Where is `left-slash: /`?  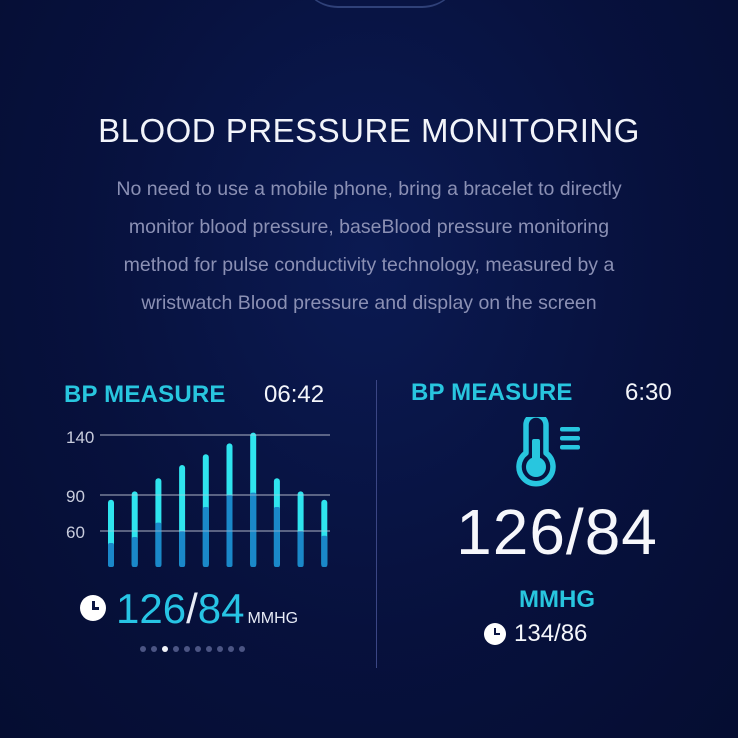 left-slash: / is located at coordinates (192, 608).